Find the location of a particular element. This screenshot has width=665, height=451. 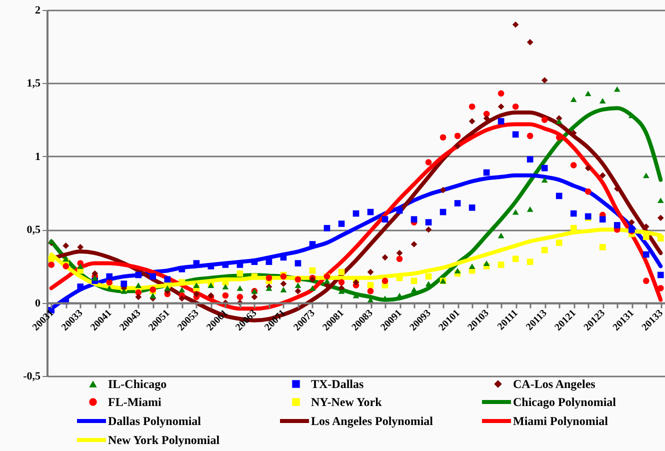

y-tick-label: 0 is located at coordinates (38, 303).